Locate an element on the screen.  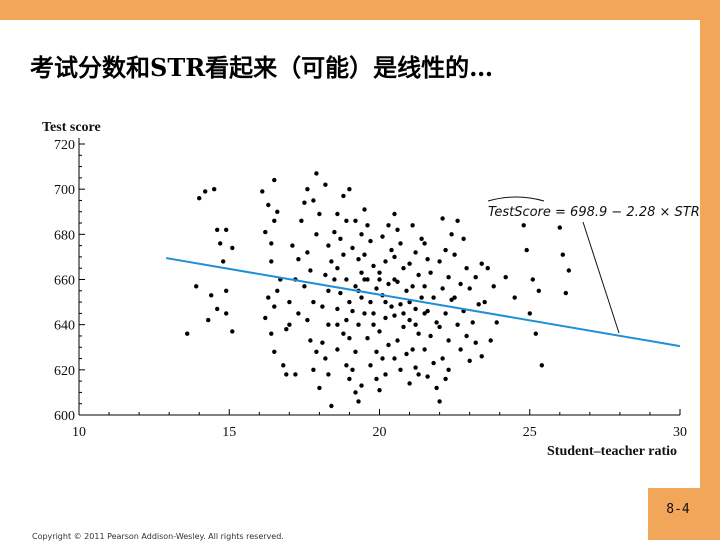
x-tick-label: 30 is located at coordinates (680, 432).